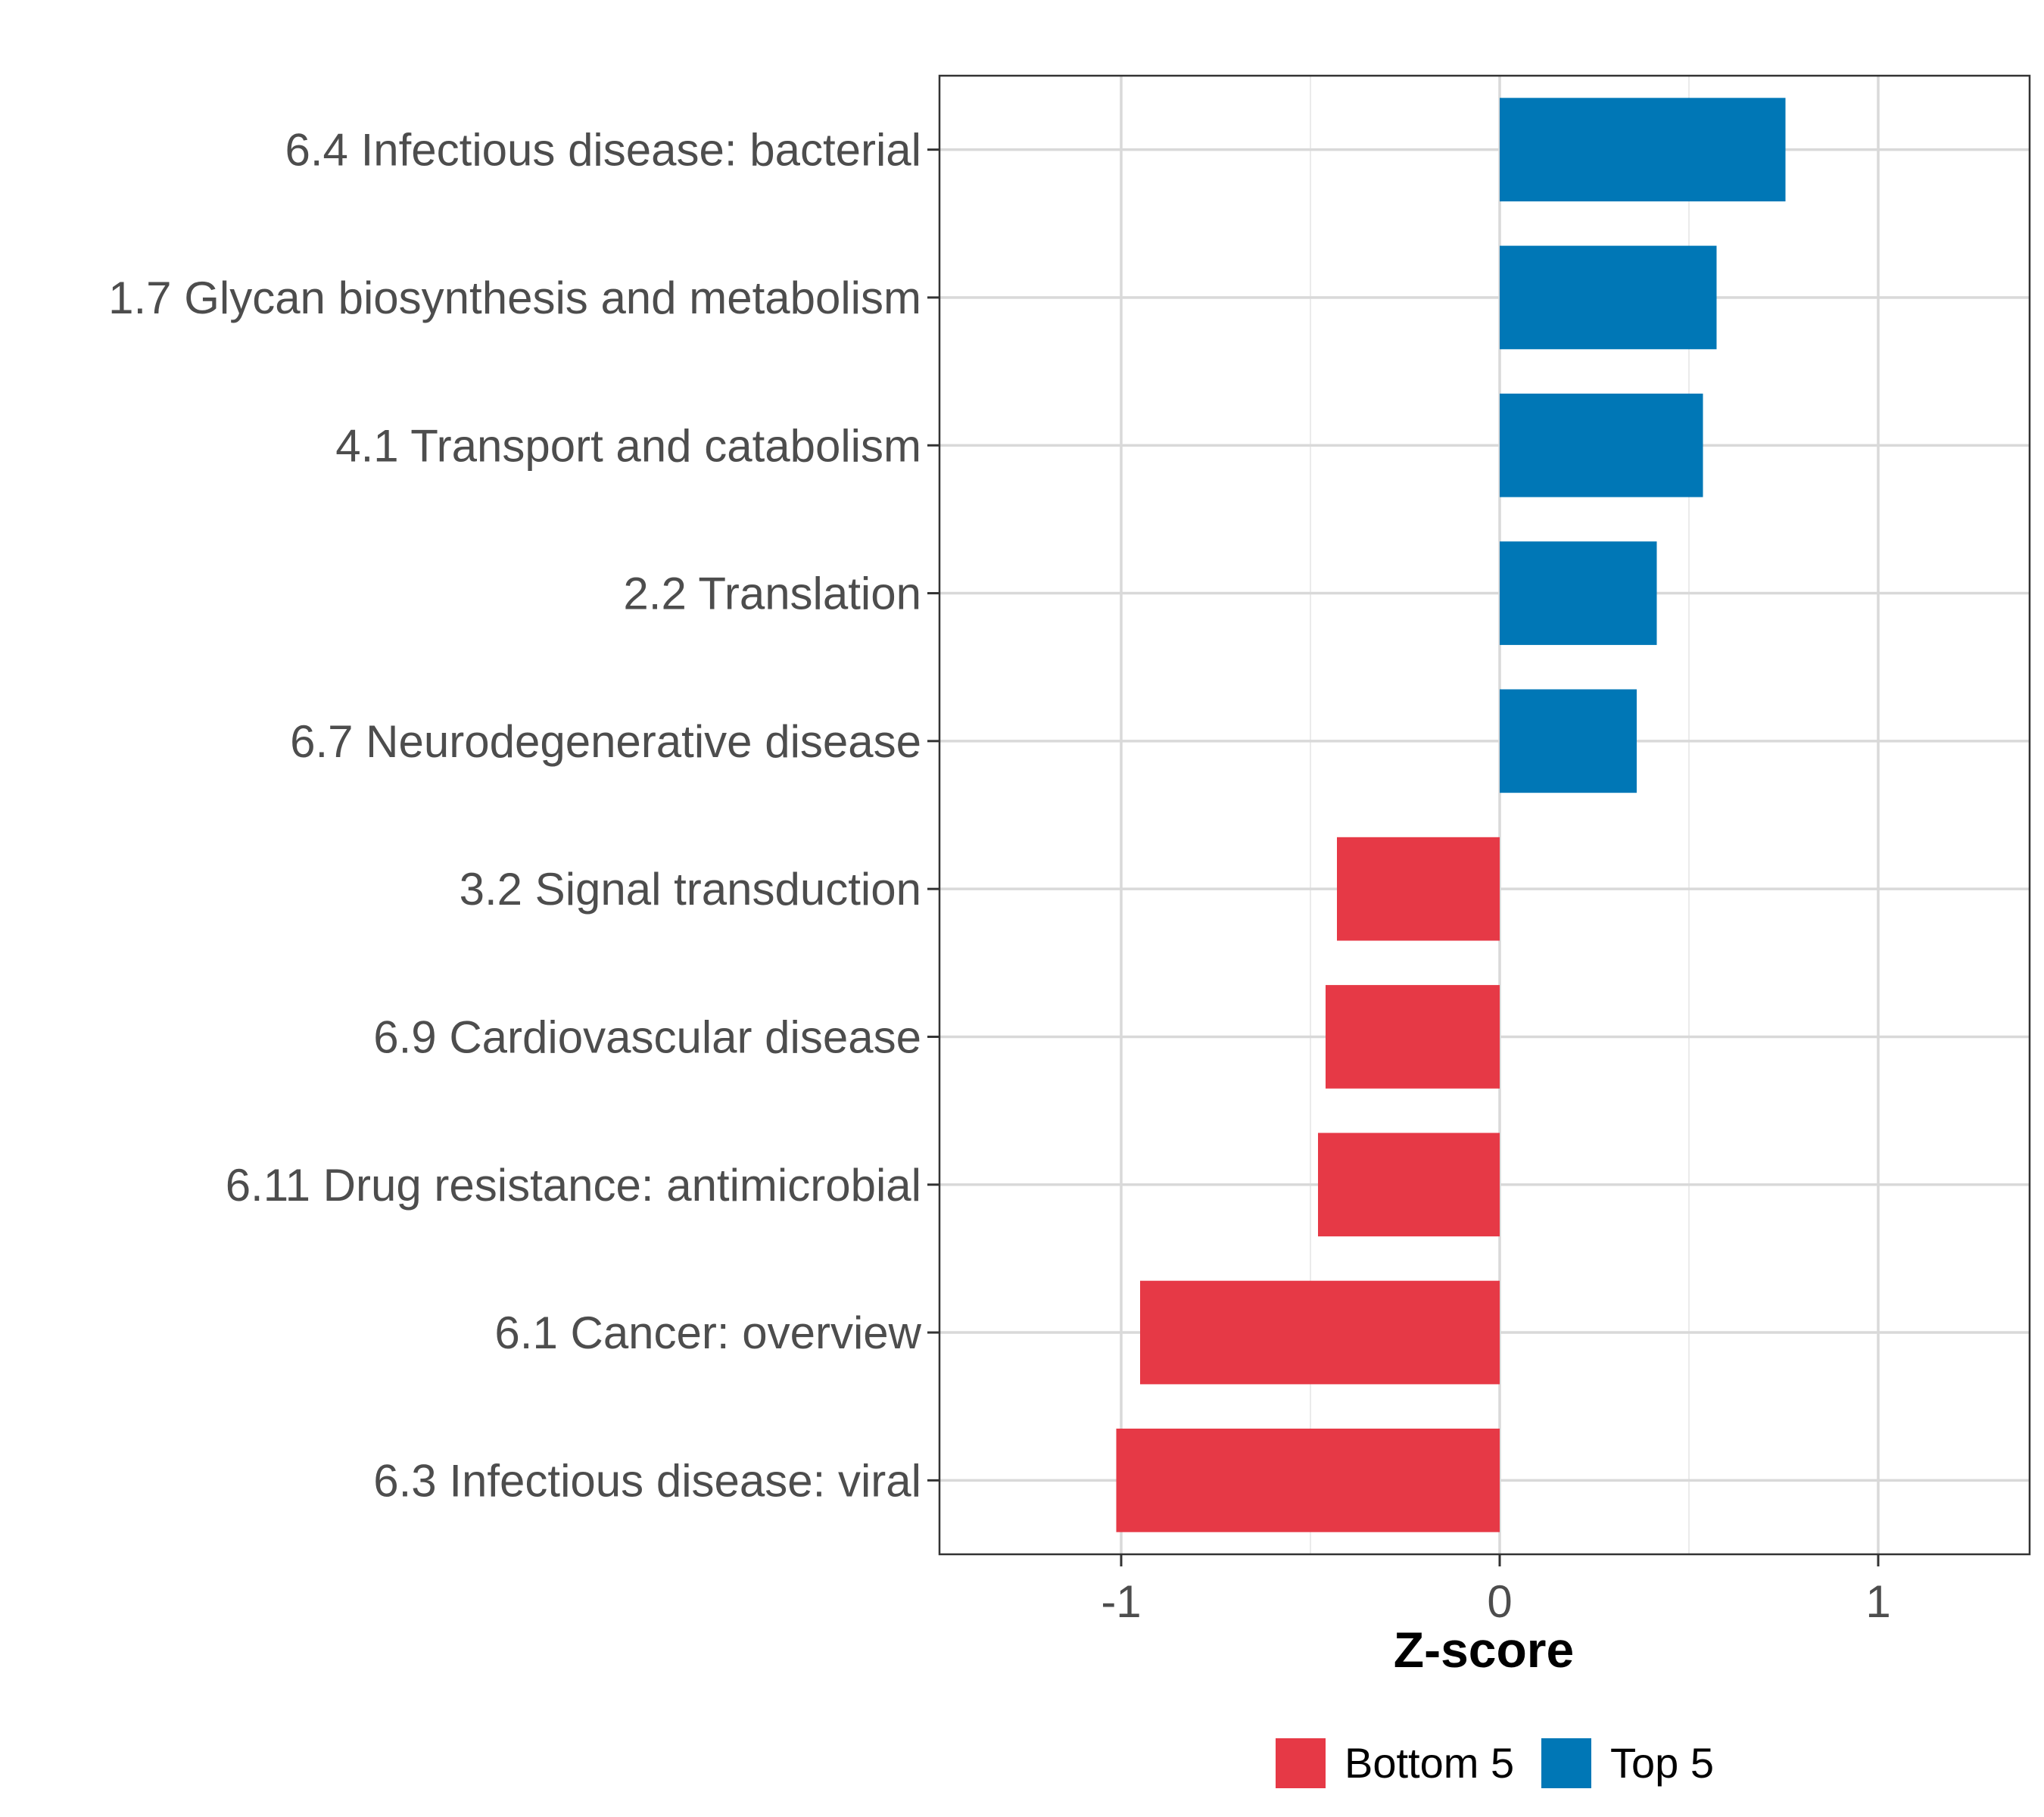  I want to click on y-tick-label: 6.1 Cancer: overview, so click(707, 1332).